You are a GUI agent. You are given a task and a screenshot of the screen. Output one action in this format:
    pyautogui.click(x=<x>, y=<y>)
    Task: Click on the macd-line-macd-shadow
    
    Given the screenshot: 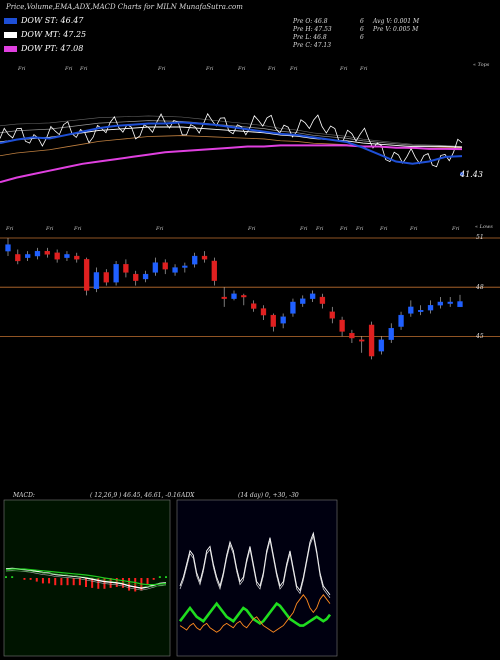 What is the action you would take?
    pyautogui.click(x=86, y=580)
    